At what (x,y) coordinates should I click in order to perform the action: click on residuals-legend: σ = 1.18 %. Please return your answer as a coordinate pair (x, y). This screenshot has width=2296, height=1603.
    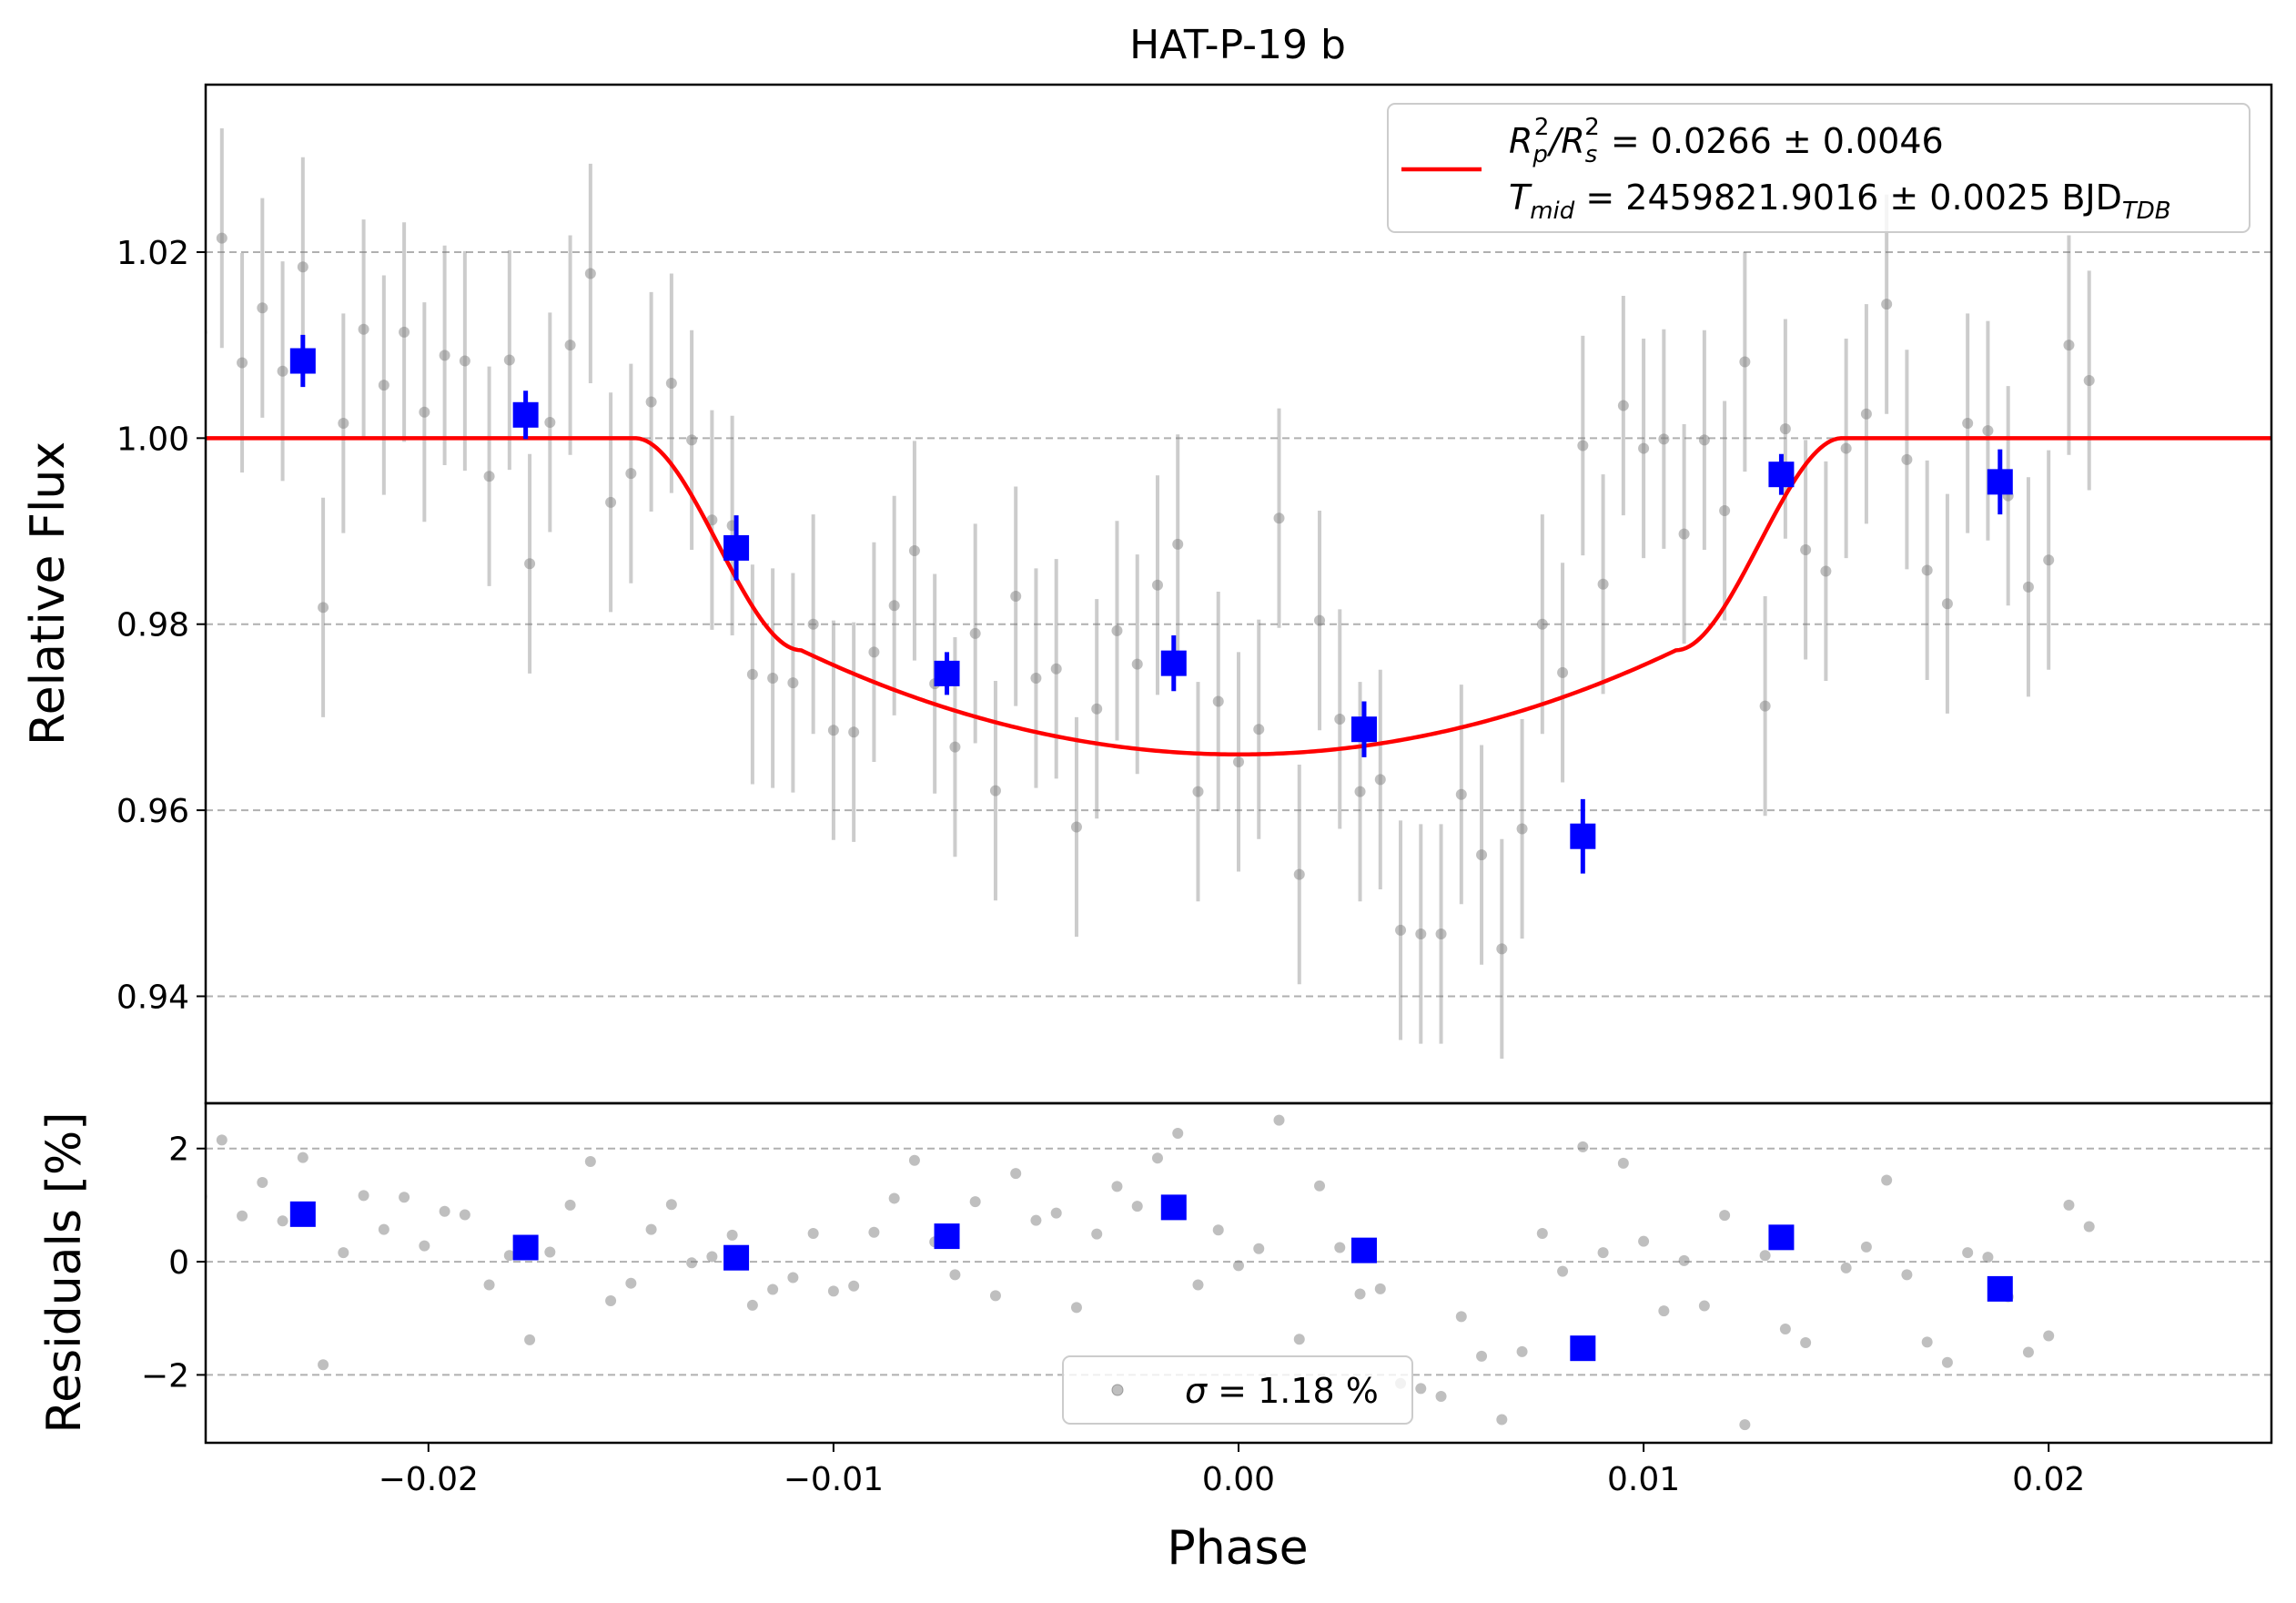
    Looking at the image, I should click on (1238, 1390).